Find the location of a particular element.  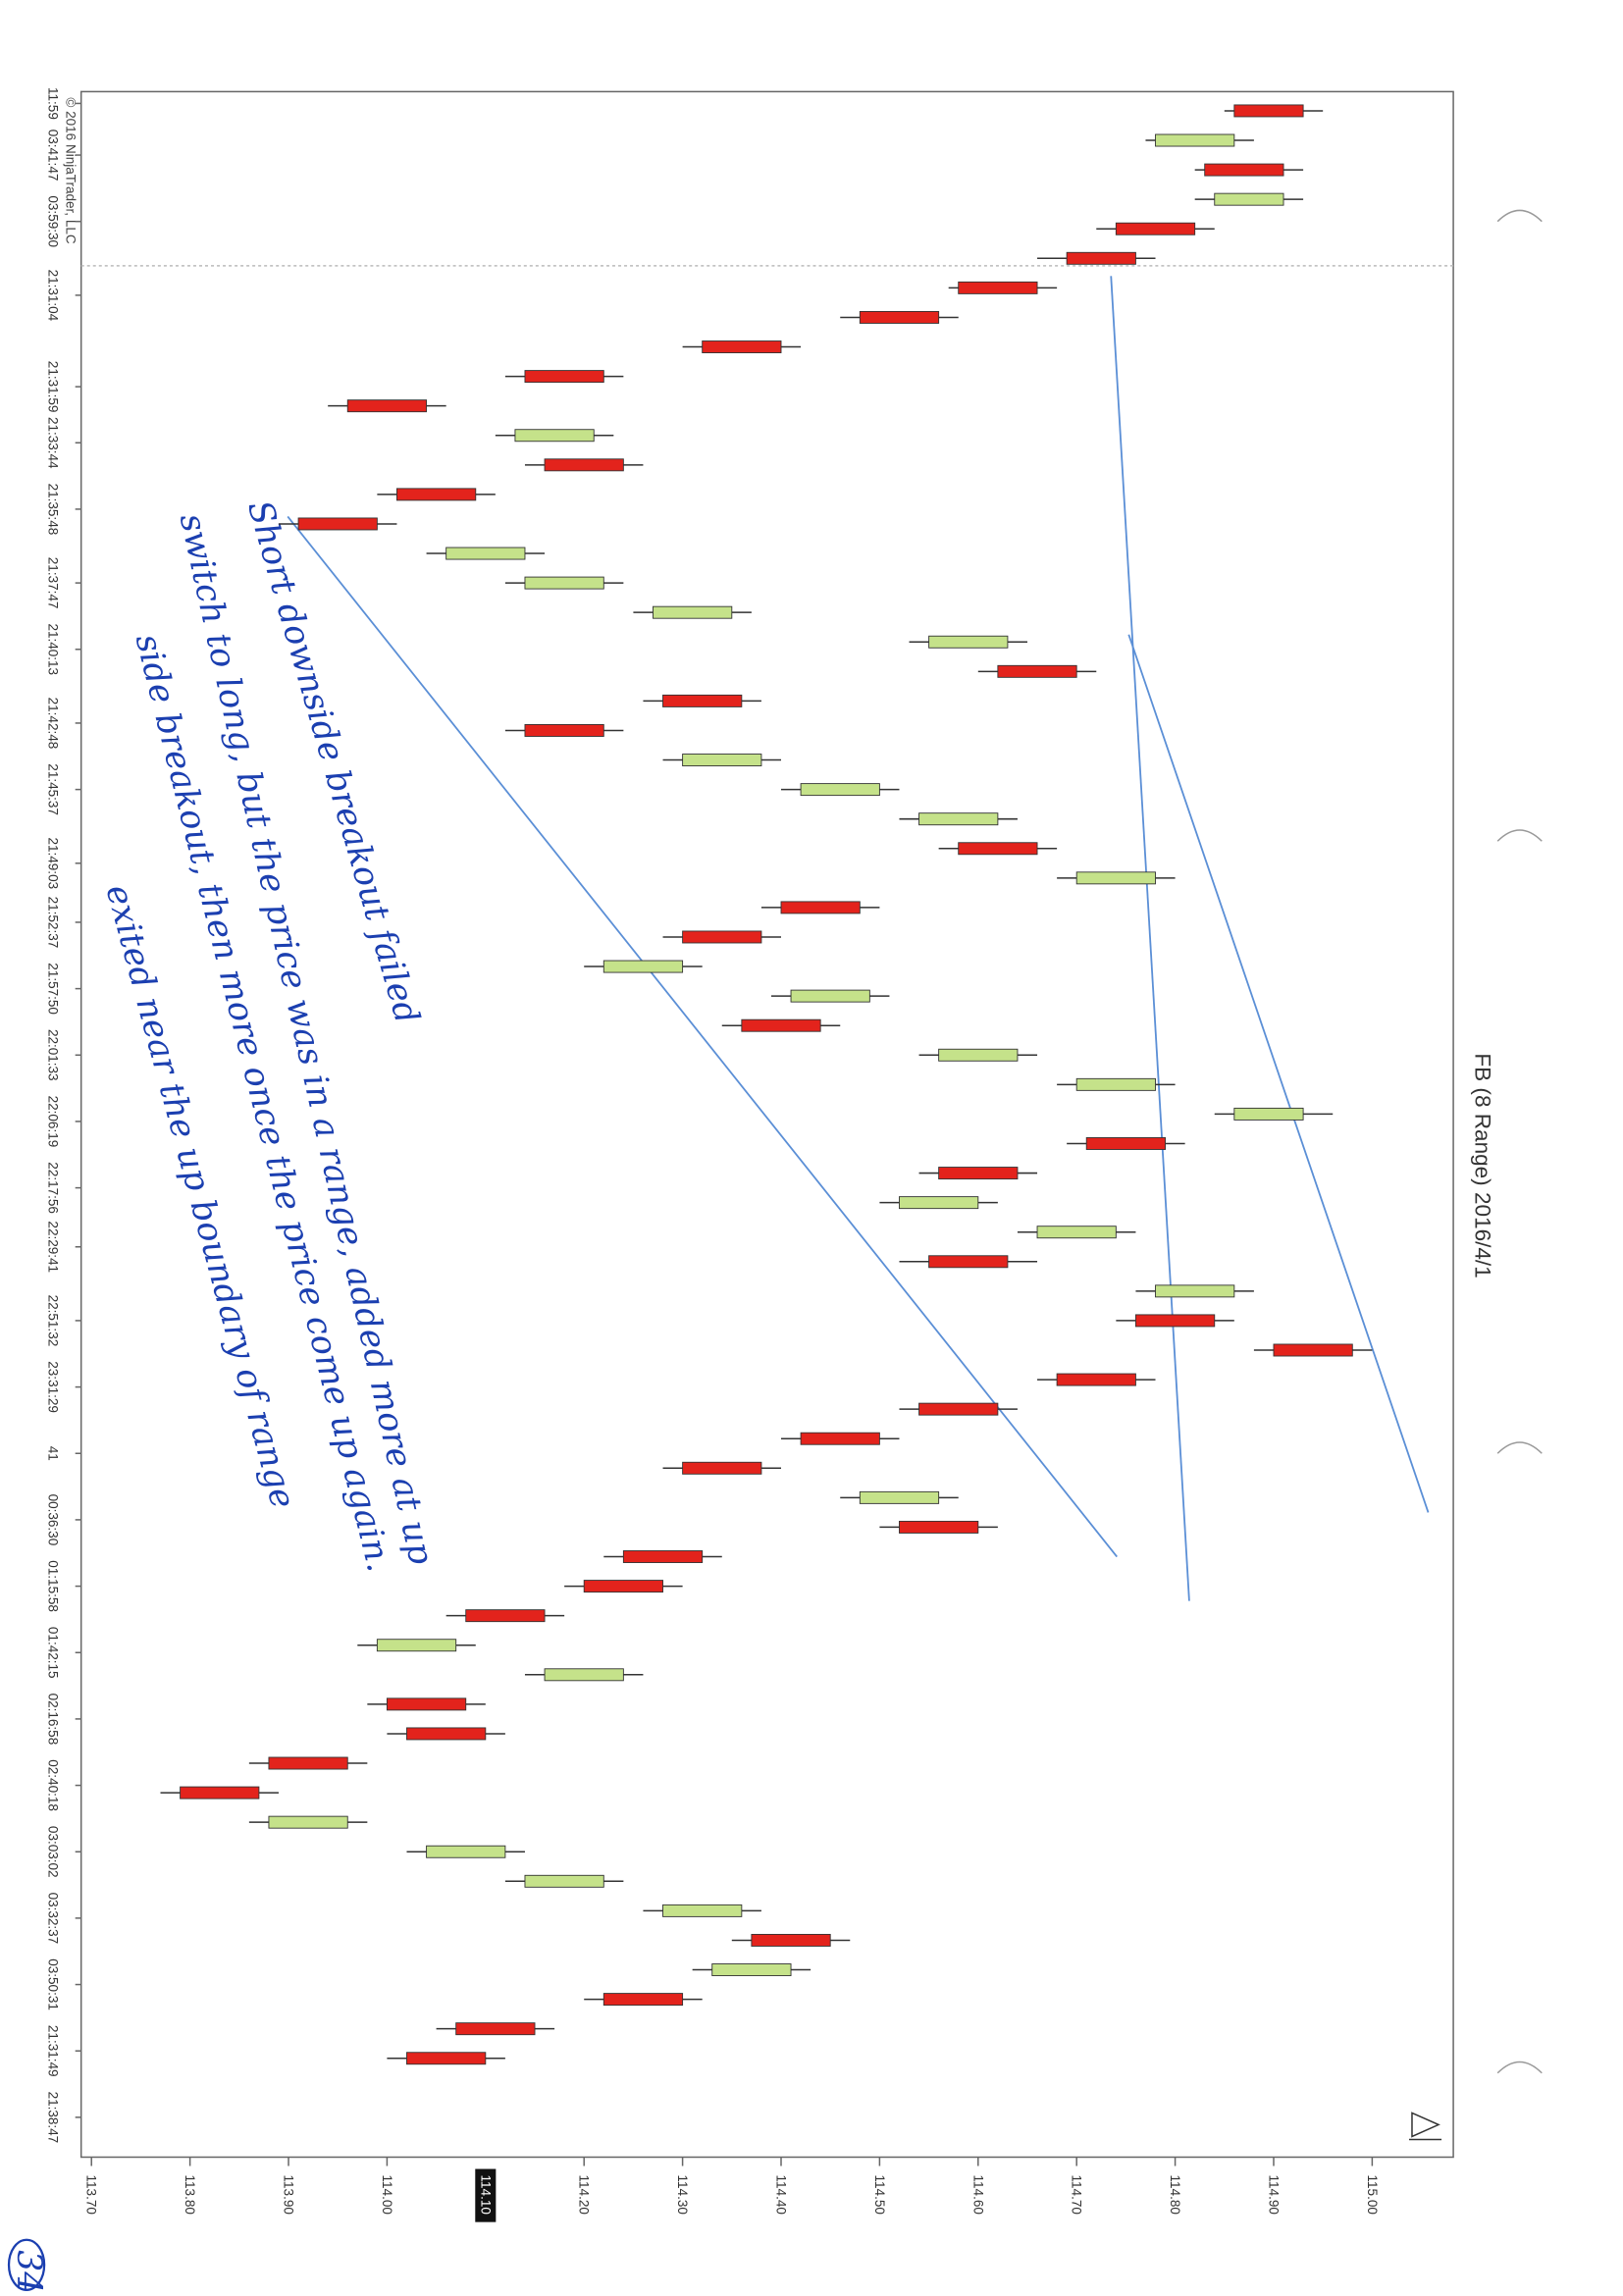

time-tick-label: 41 is located at coordinates (53, 1453).